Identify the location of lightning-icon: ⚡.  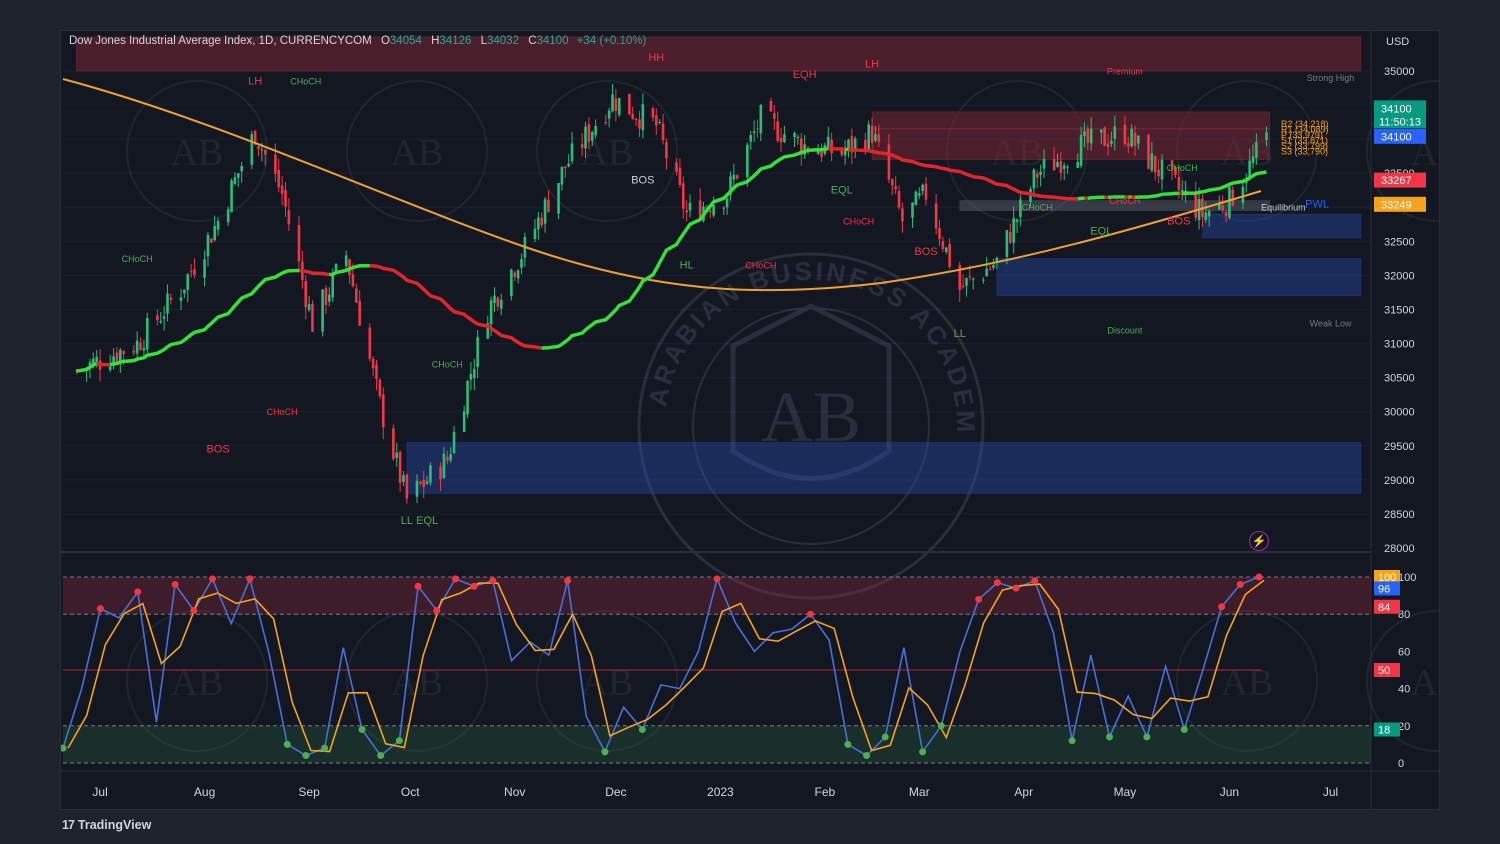
(1259, 541).